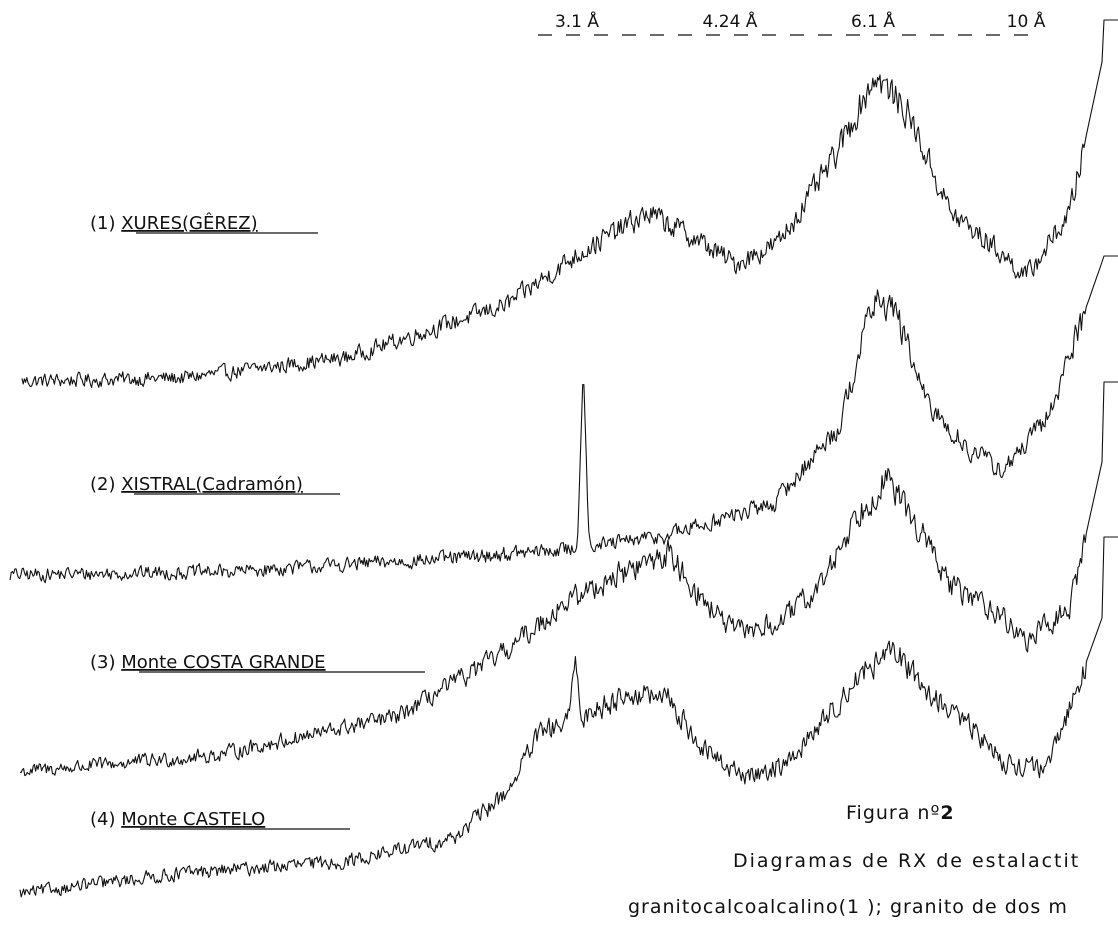  I want to click on marker-label: 6.1 Å, so click(873, 21).